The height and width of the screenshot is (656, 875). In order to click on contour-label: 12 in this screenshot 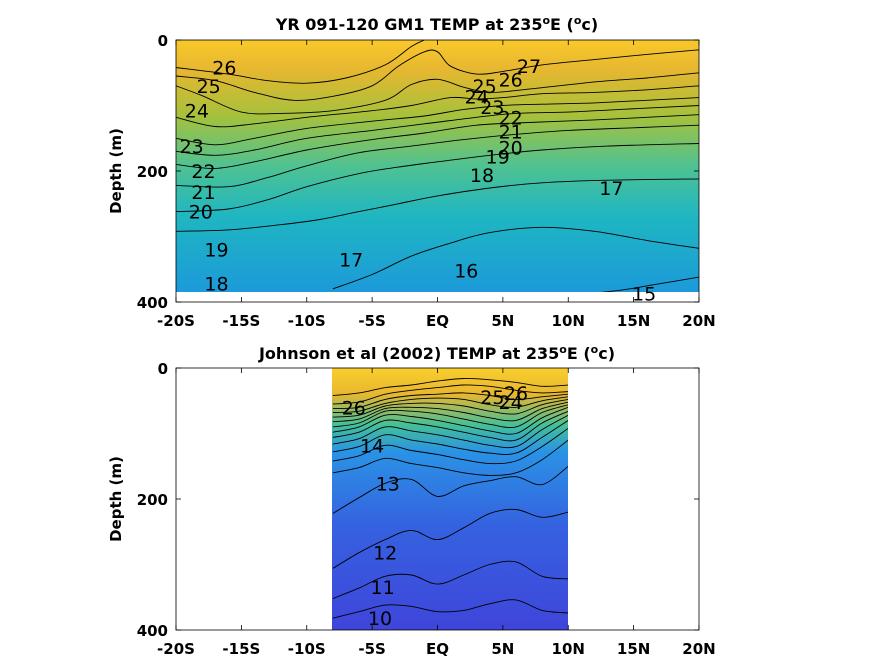, I will do `click(385, 554)`.